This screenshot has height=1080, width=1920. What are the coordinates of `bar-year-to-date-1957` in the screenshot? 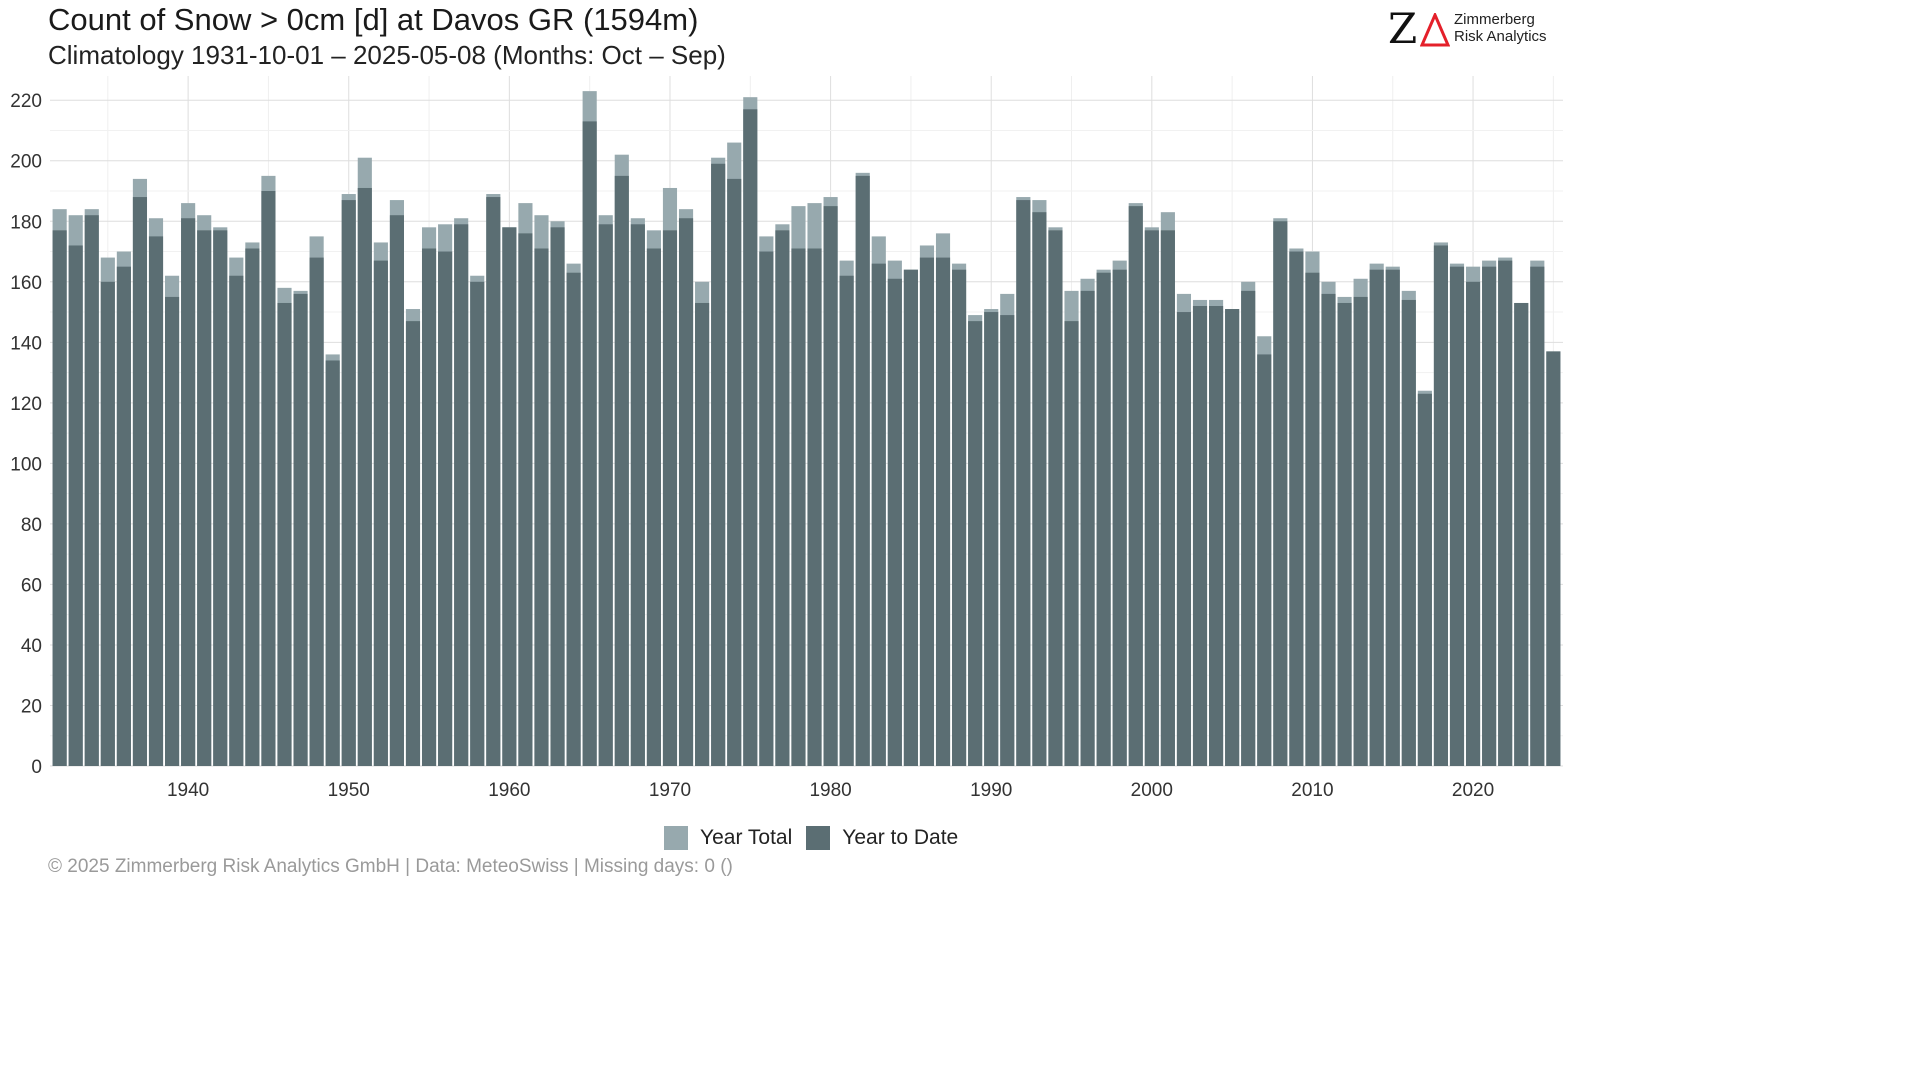 It's located at (461, 495).